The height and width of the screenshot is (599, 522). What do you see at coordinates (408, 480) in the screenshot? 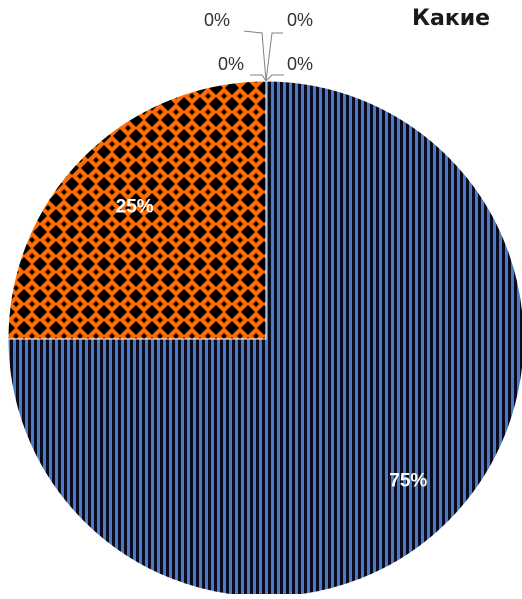
I see `slice-label-0: 75%` at bounding box center [408, 480].